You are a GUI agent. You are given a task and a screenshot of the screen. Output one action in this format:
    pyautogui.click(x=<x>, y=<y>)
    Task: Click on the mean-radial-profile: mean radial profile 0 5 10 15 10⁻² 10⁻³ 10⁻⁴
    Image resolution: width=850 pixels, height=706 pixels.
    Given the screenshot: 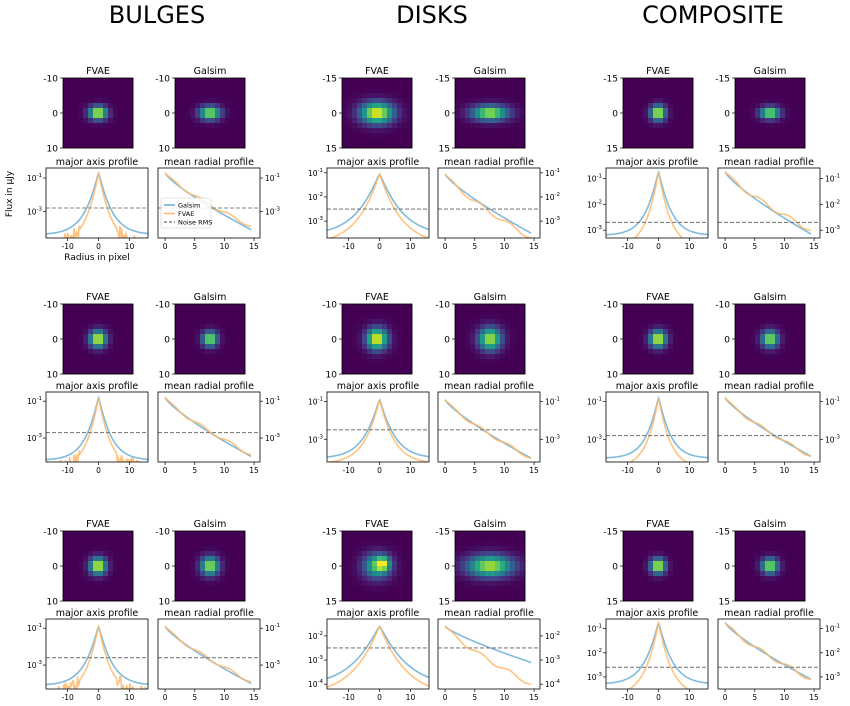 What is the action you would take?
    pyautogui.click(x=499, y=655)
    